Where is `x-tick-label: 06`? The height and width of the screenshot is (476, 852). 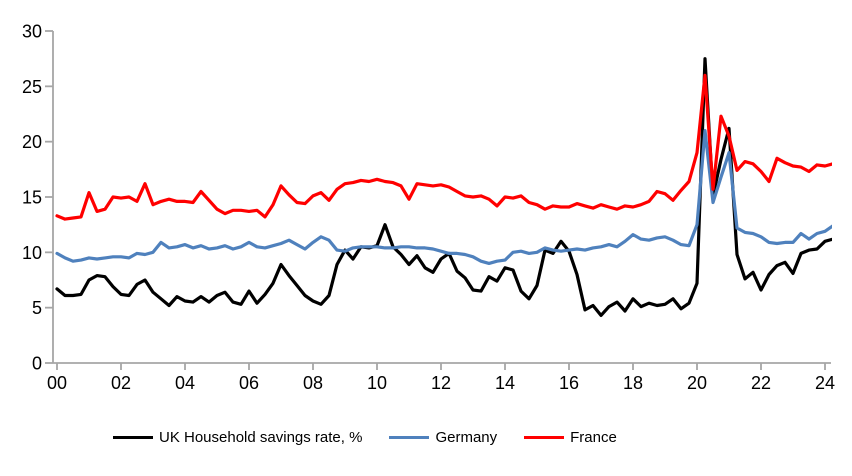
x-tick-label: 06 is located at coordinates (249, 383).